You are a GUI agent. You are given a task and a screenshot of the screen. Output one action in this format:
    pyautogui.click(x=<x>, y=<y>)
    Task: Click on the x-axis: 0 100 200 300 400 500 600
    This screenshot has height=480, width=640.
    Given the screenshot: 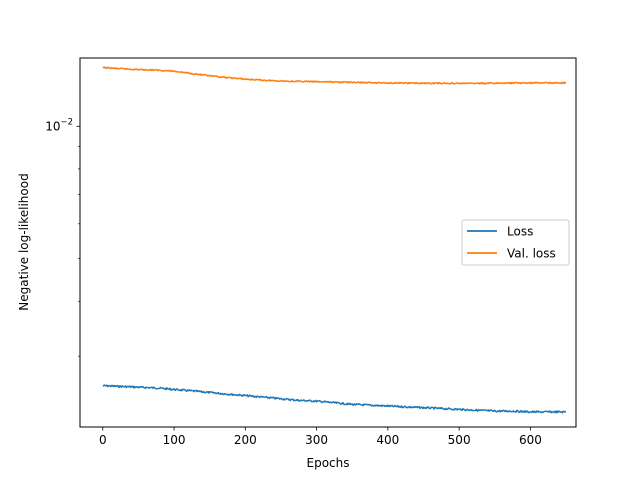 What is the action you would take?
    pyautogui.click(x=320, y=437)
    